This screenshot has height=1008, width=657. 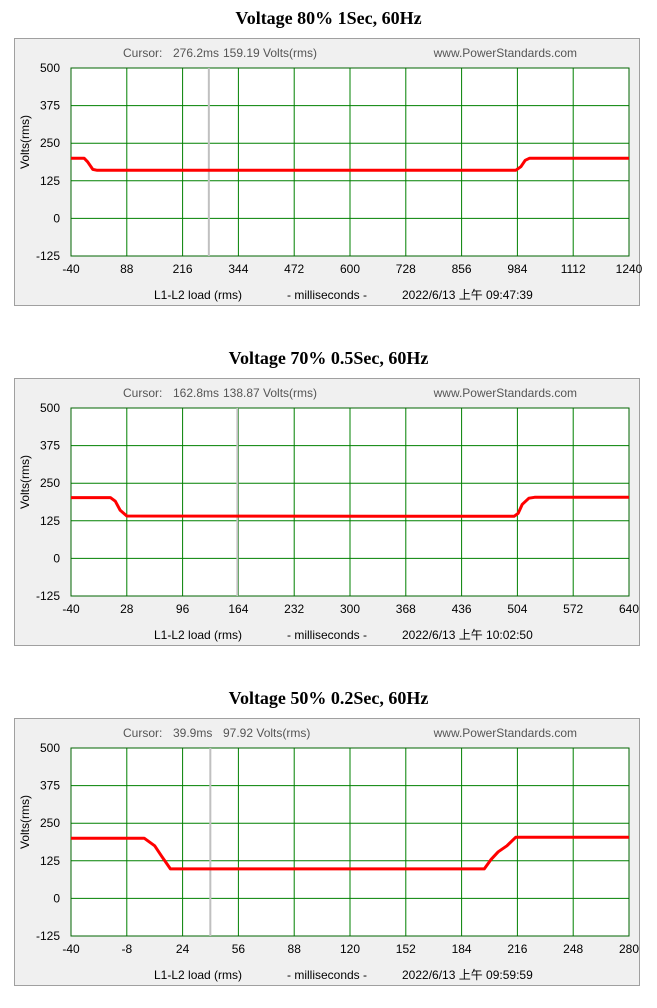 I want to click on x-tick-label: -8, so click(x=126, y=949).